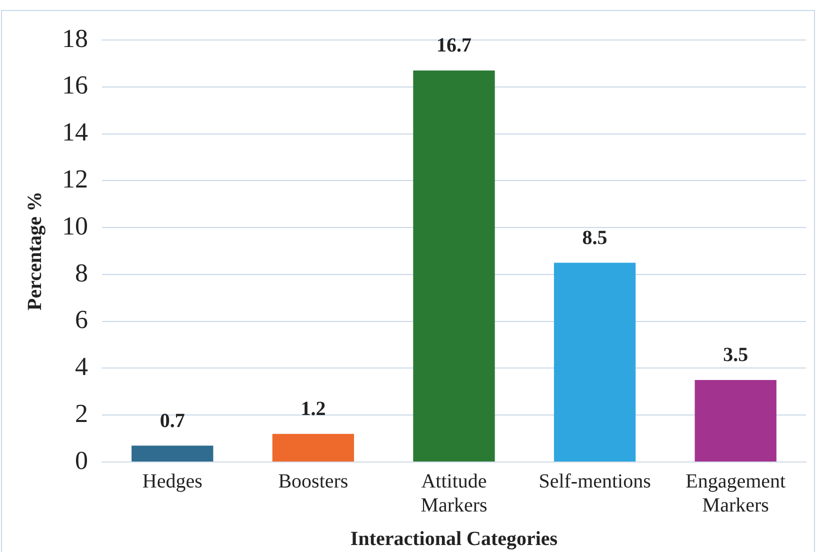 The height and width of the screenshot is (552, 818). Describe the element at coordinates (313, 409) in the screenshot. I see `data-label: 1.2` at that location.